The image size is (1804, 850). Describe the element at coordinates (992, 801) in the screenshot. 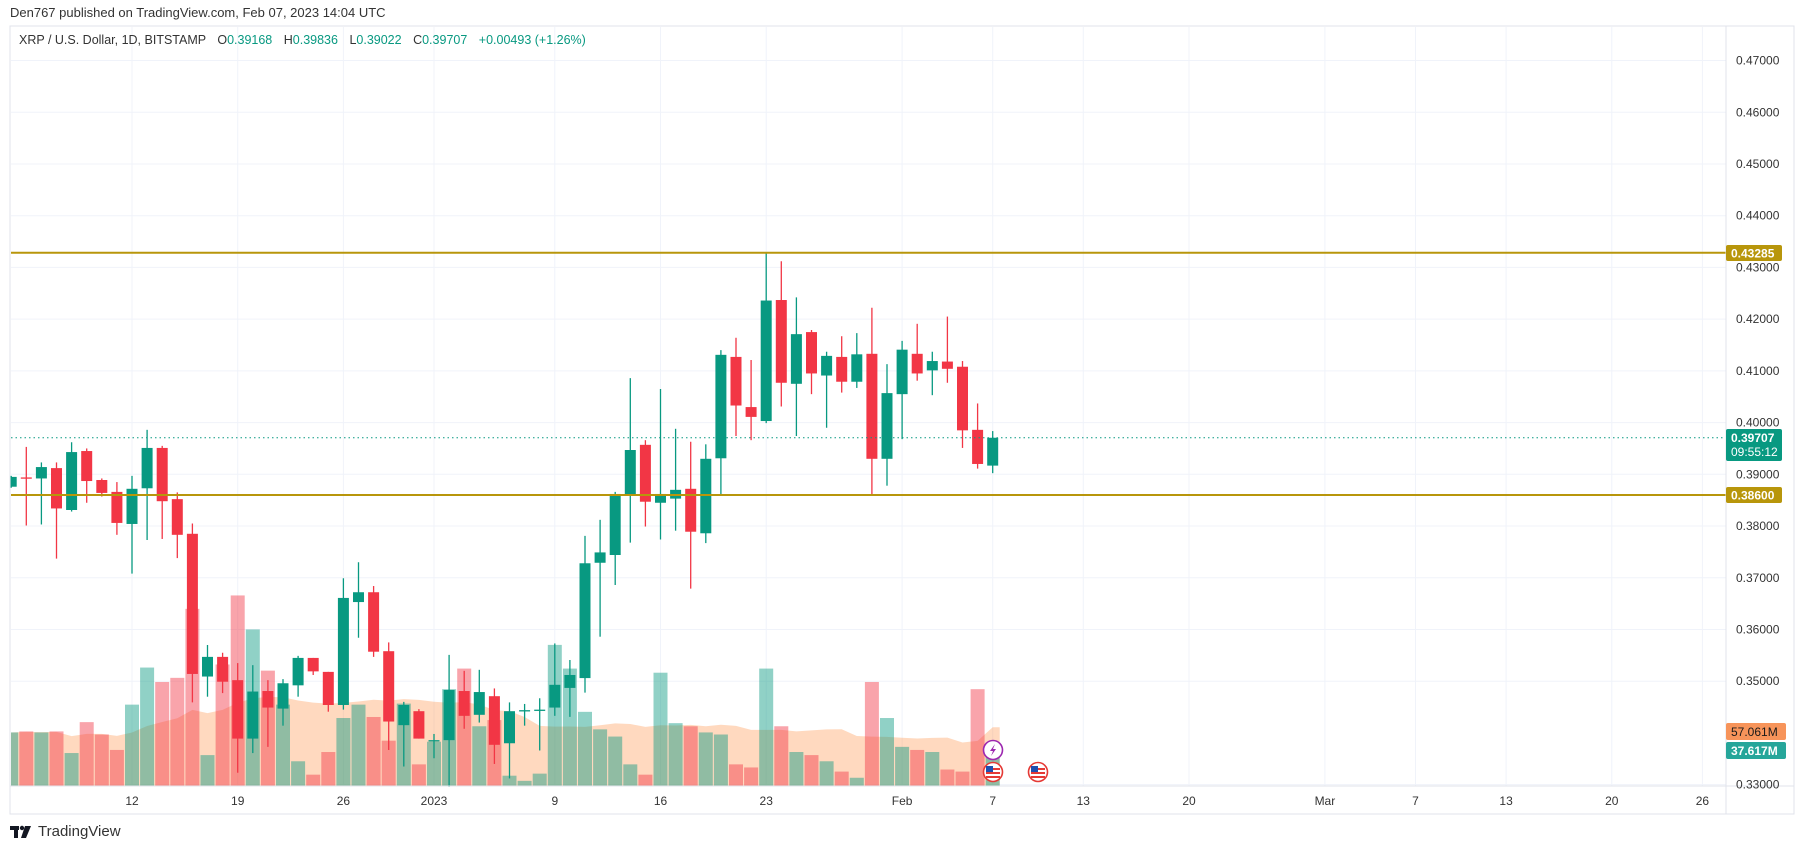

I see `time-tick-label: 7` at that location.